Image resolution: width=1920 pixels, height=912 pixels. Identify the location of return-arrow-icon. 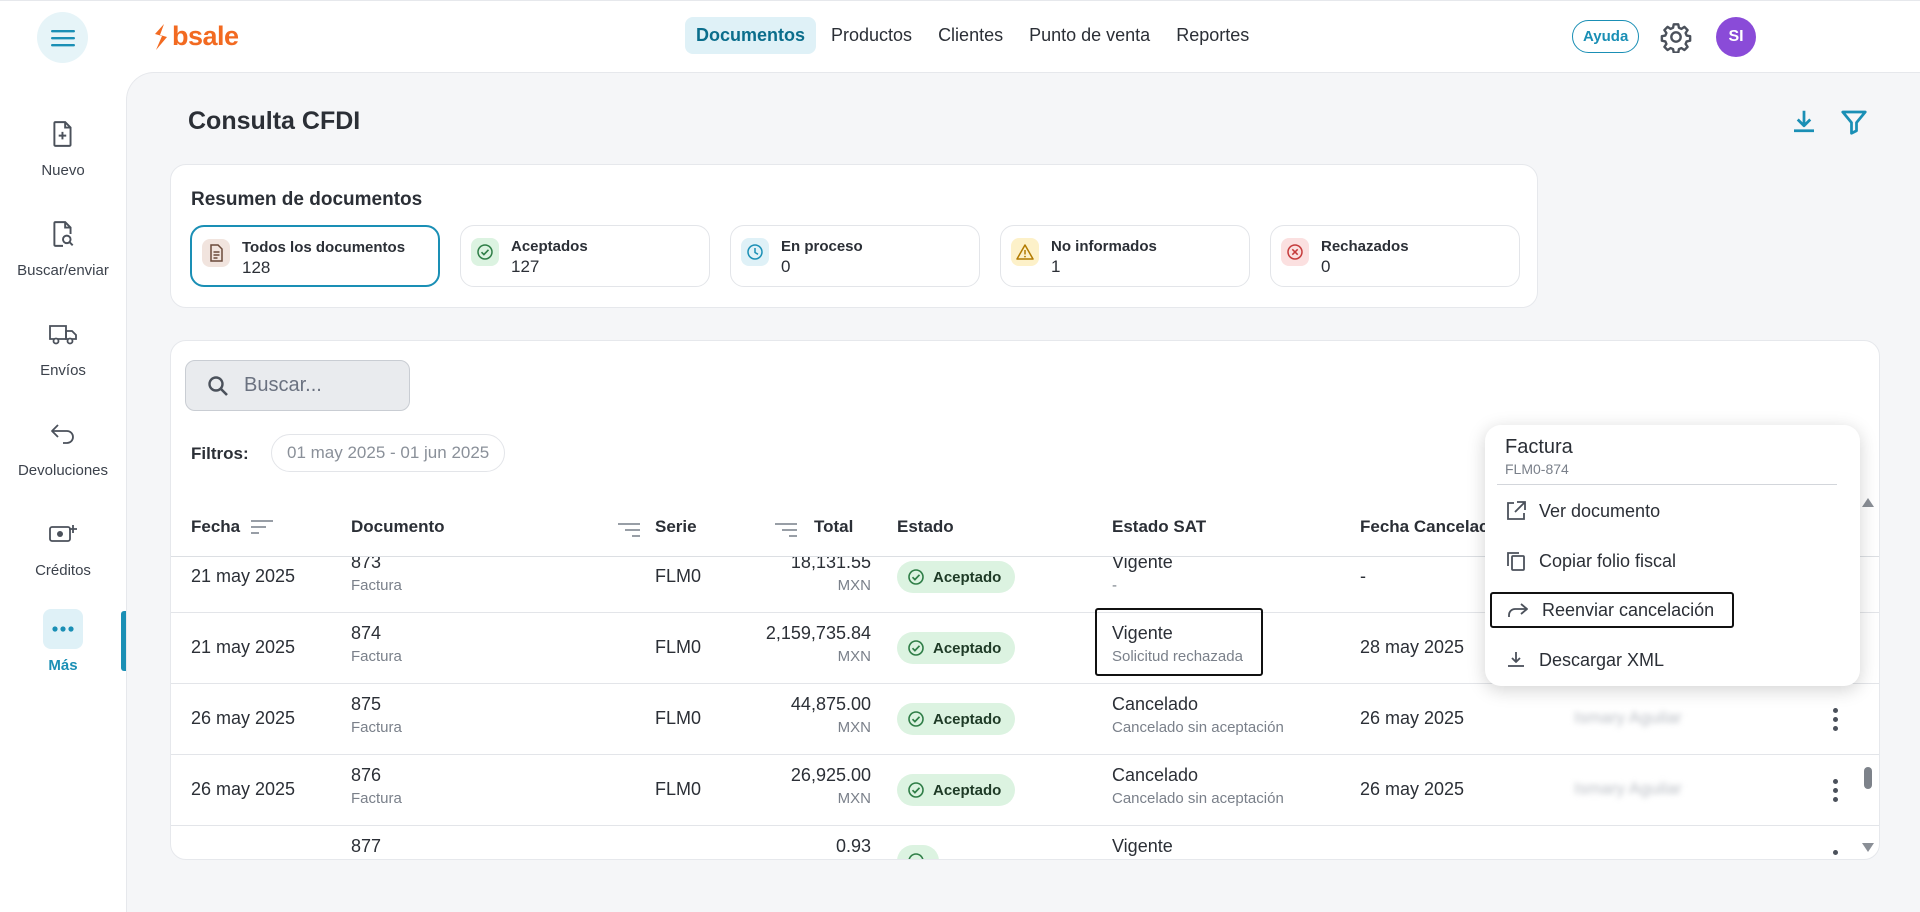
(62, 434).